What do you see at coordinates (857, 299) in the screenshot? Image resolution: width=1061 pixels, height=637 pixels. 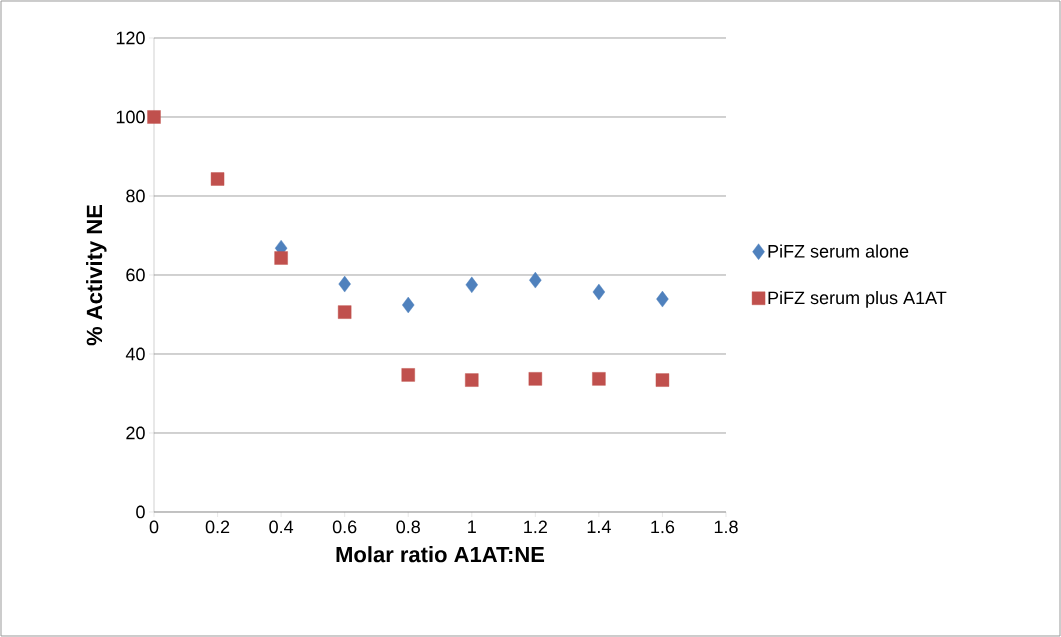 I see `legend-label: PiFZ serum plus A1AT` at bounding box center [857, 299].